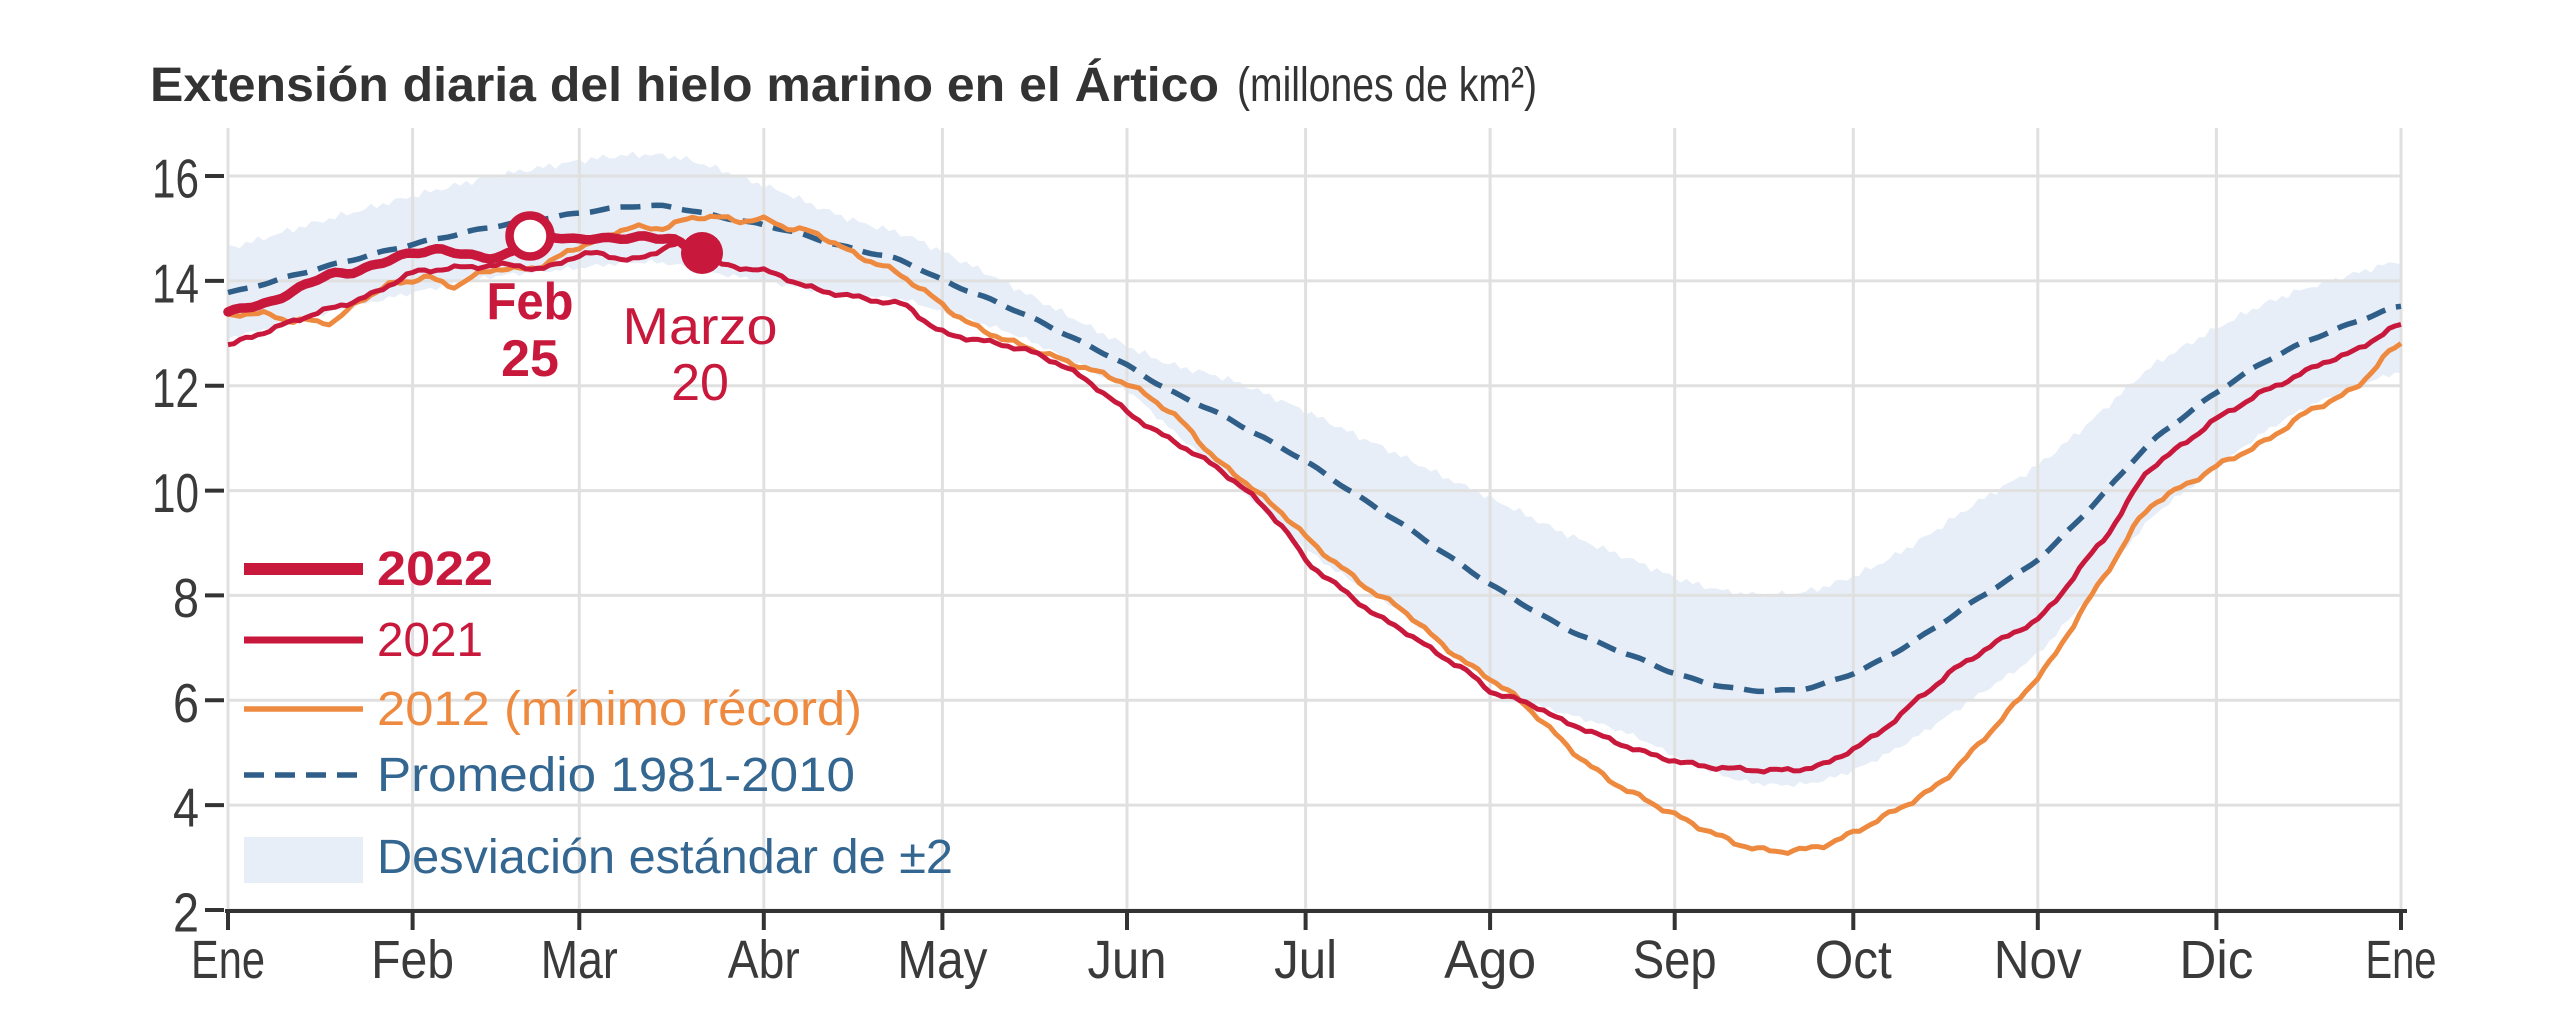 The width and height of the screenshot is (2560, 1024). What do you see at coordinates (1127, 960) in the screenshot?
I see `svg-text: Jun` at bounding box center [1127, 960].